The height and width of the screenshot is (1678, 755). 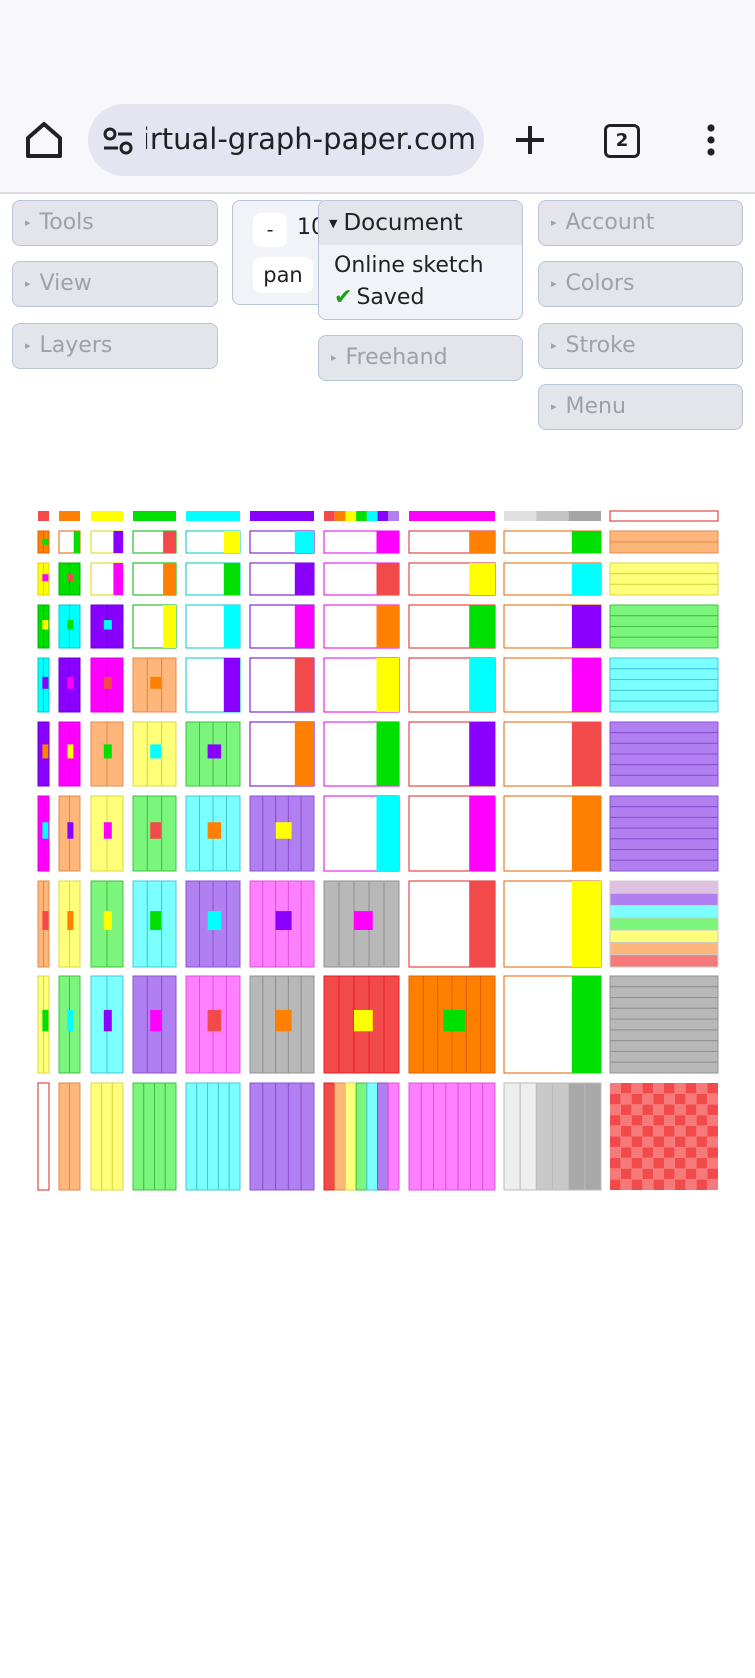 I want to click on panel-view-label: View, so click(x=65, y=283).